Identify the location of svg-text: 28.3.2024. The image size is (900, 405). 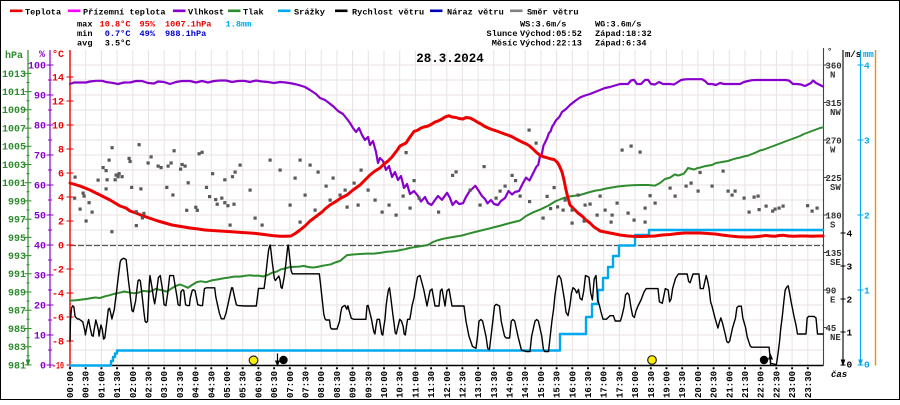
(450, 59).